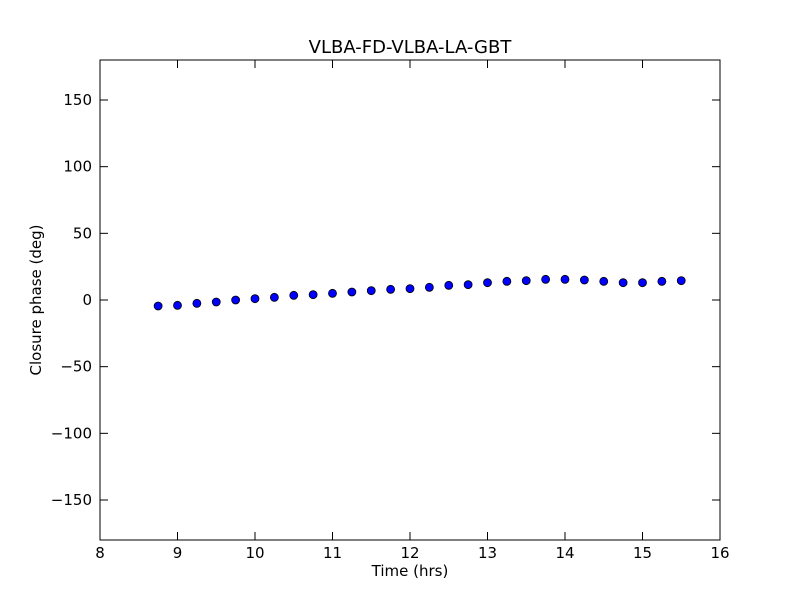  Describe the element at coordinates (719, 553) in the screenshot. I see `x-tick-label: 16` at that location.